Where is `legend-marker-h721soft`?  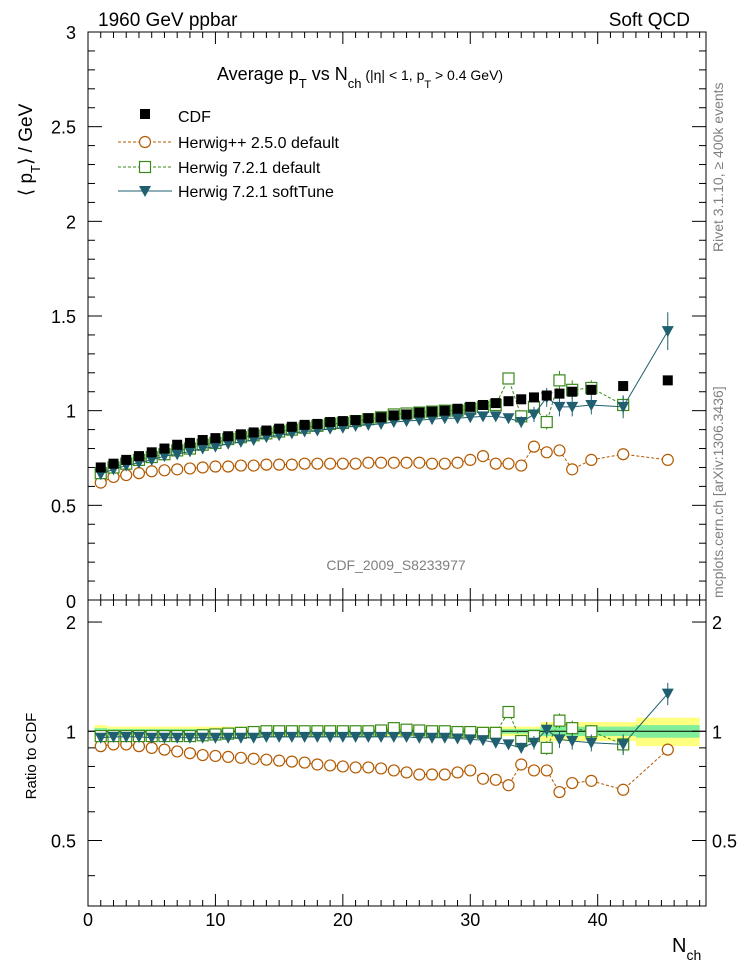 legend-marker-h721soft is located at coordinates (145, 191).